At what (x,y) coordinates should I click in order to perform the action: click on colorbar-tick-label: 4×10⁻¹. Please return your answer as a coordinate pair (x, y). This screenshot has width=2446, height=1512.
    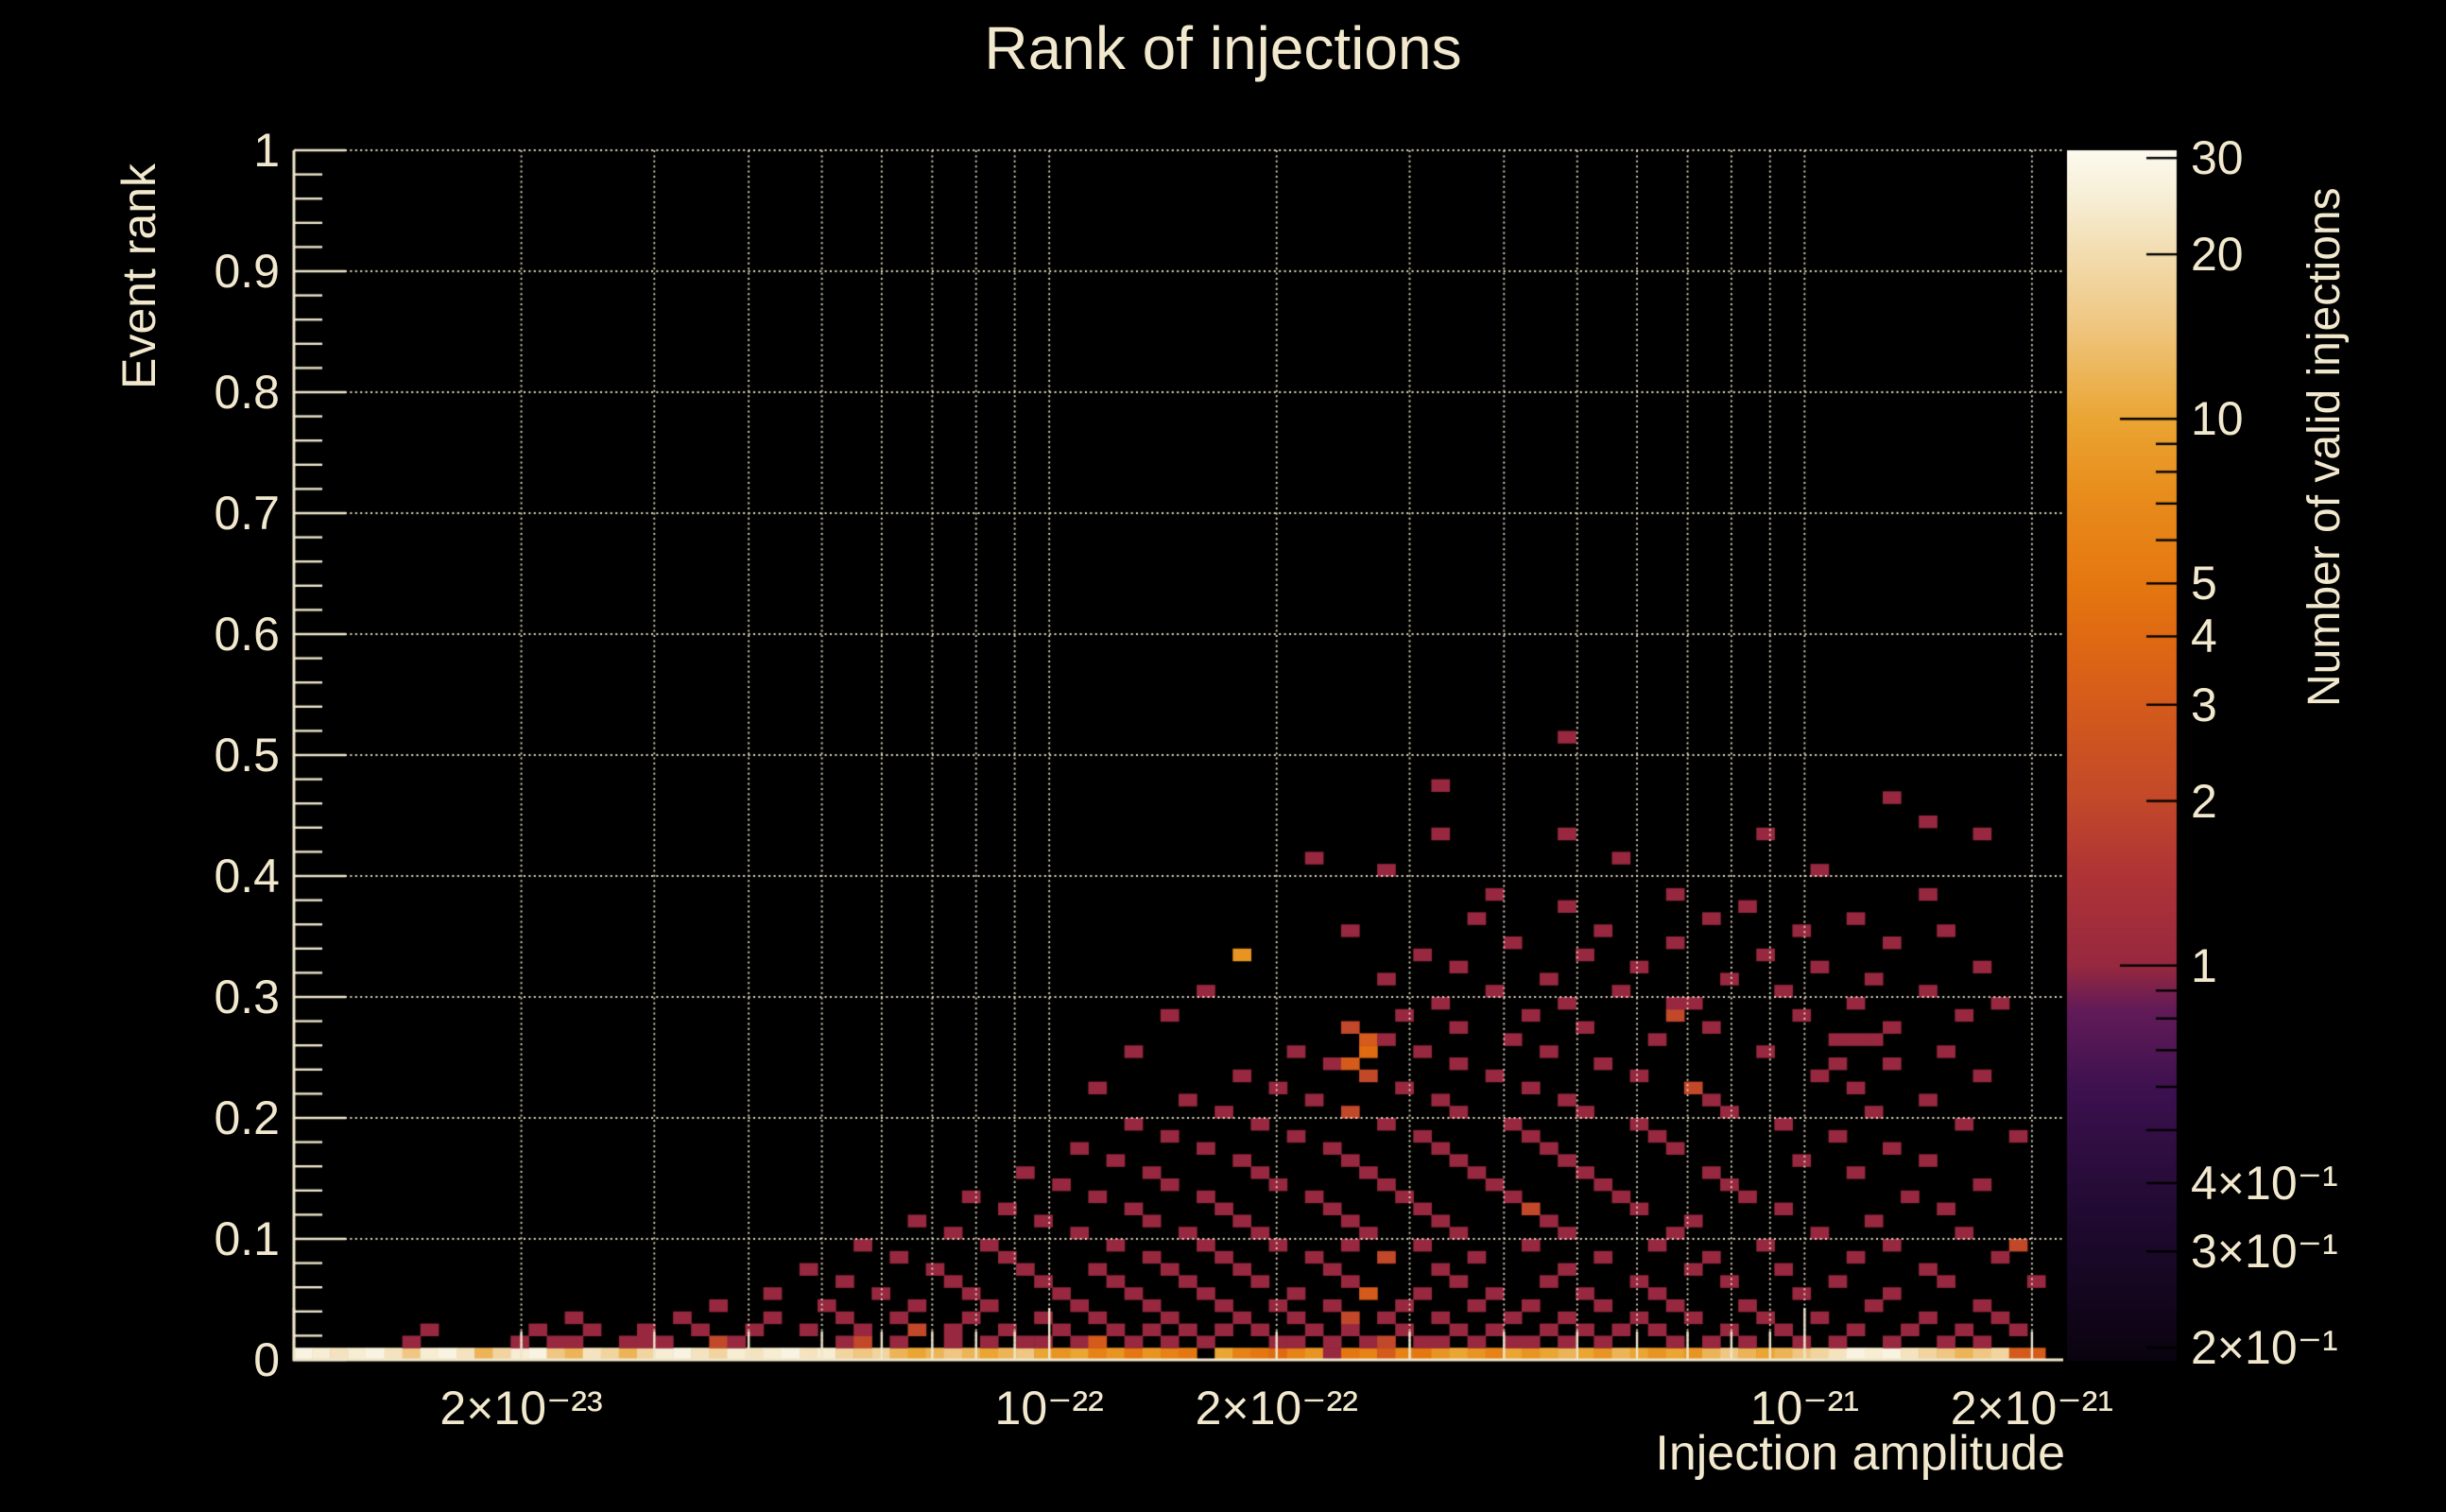
    Looking at the image, I should click on (2264, 1183).